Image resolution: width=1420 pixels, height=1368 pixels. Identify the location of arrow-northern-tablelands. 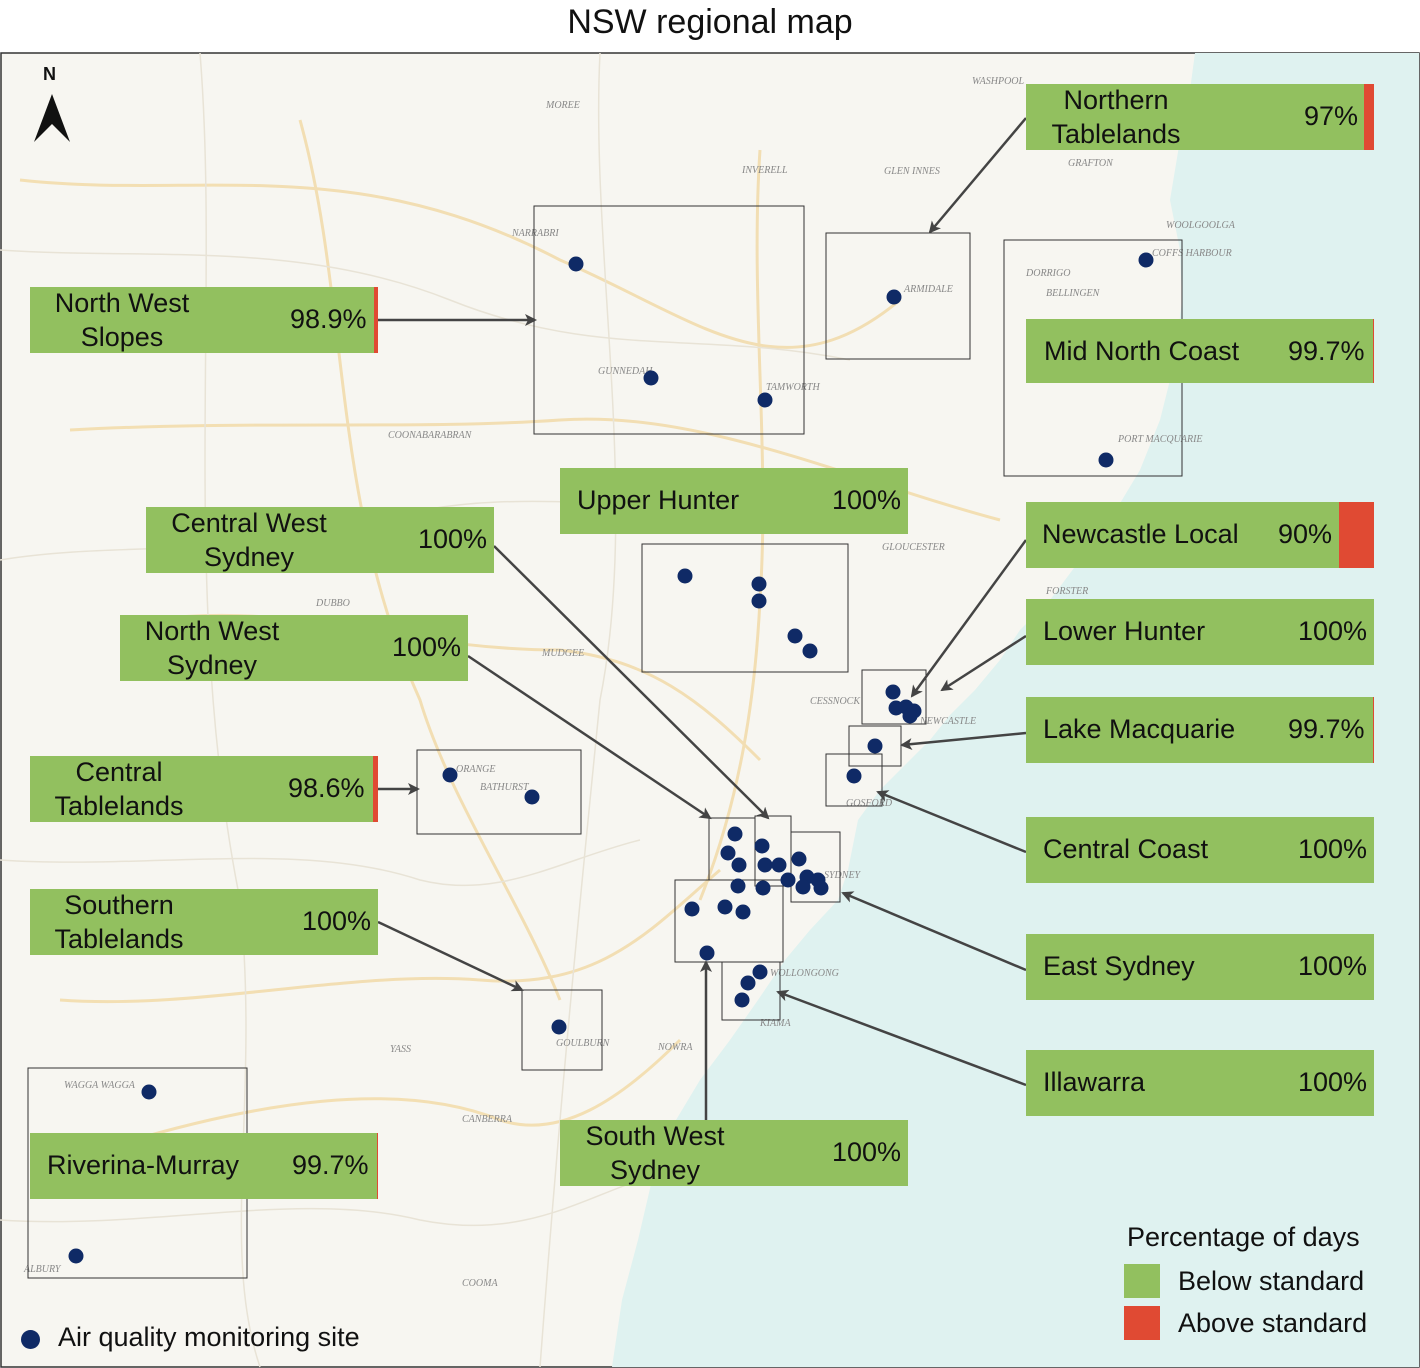
(977, 175).